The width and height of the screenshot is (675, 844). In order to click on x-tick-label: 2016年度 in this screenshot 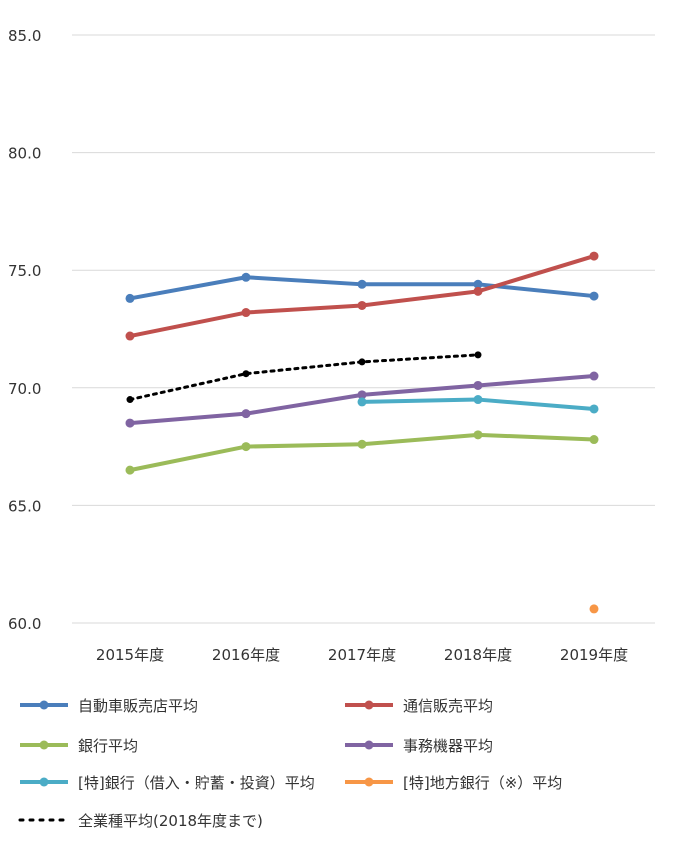, I will do `click(246, 655)`.